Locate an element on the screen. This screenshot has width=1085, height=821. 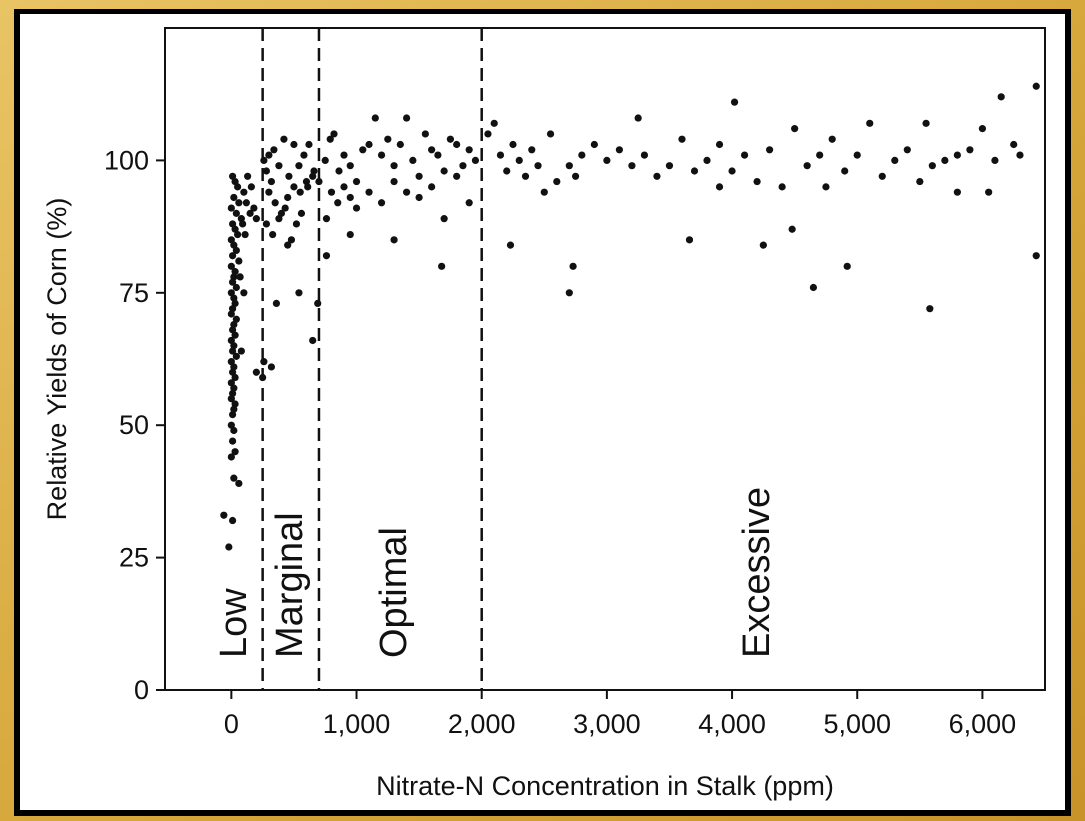
y-tick-label: 75 is located at coordinates (134, 293).